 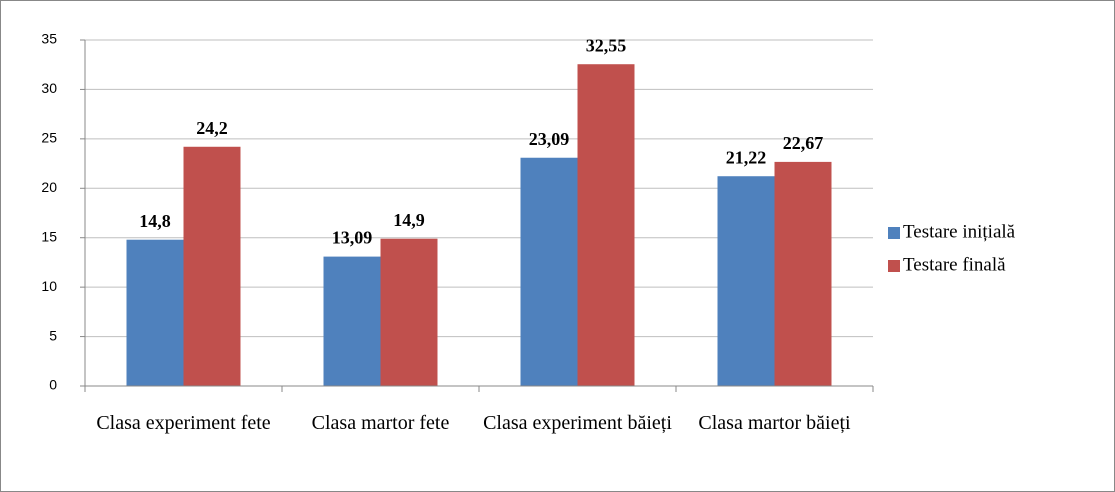 What do you see at coordinates (49, 236) in the screenshot?
I see `y-tick-label: 15` at bounding box center [49, 236].